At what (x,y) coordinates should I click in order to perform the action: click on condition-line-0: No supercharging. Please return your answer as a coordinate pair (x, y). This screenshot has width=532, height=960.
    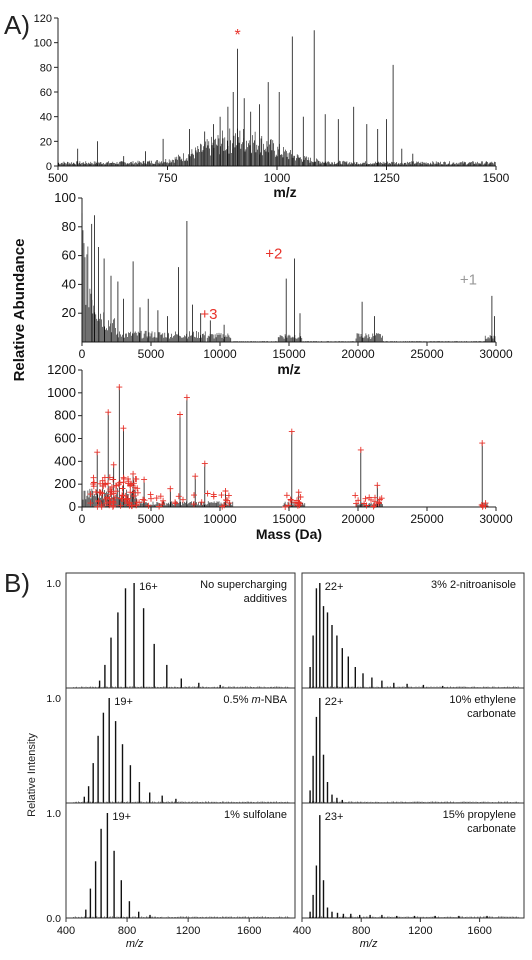
    Looking at the image, I should click on (243, 585).